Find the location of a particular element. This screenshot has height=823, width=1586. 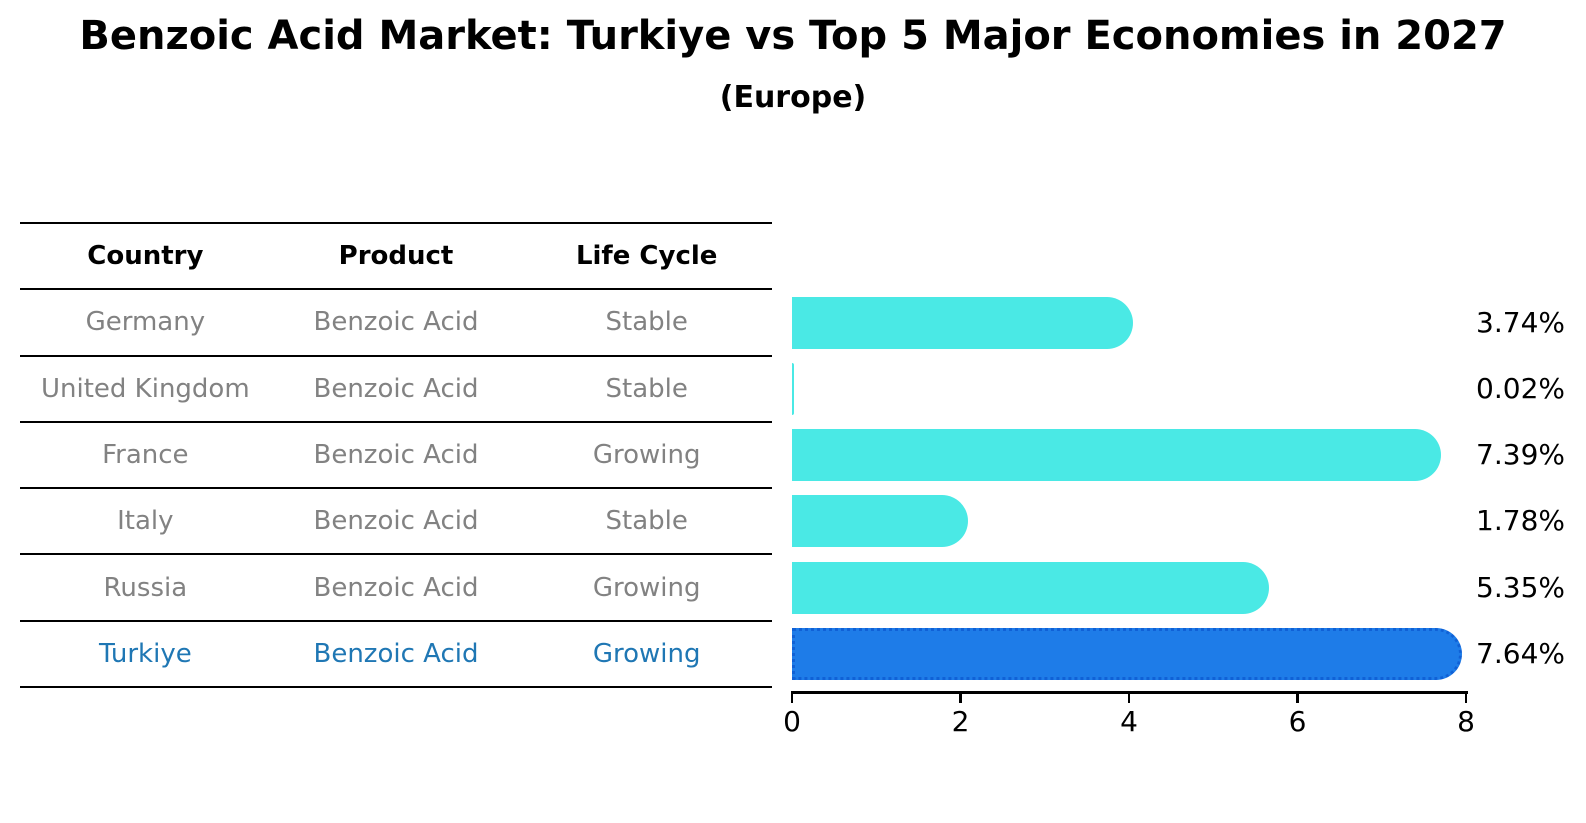

page-subtitle: (Europe) is located at coordinates (793, 97).